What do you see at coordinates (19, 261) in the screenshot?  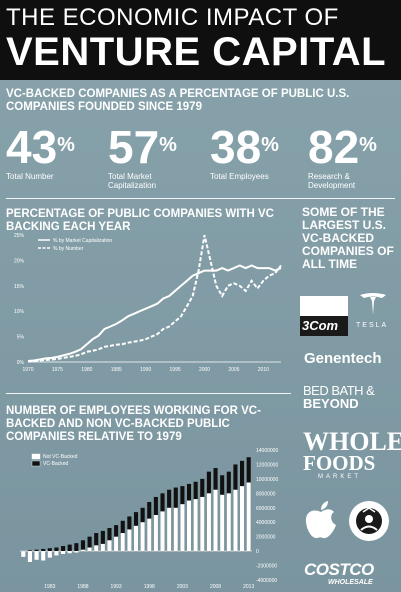 I see `y-tick-label: 20%` at bounding box center [19, 261].